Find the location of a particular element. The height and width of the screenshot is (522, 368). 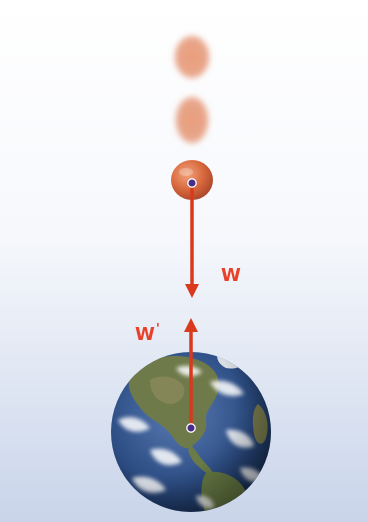

force-label-w: W is located at coordinates (231, 276).